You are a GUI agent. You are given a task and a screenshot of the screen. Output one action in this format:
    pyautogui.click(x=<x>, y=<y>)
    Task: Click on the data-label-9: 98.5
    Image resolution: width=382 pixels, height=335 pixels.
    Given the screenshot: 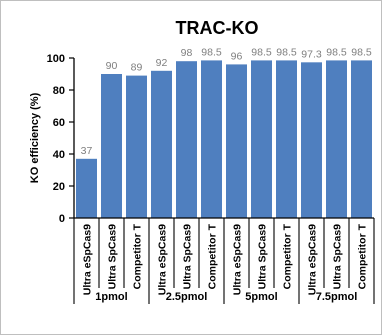 What is the action you would take?
    pyautogui.click(x=286, y=52)
    